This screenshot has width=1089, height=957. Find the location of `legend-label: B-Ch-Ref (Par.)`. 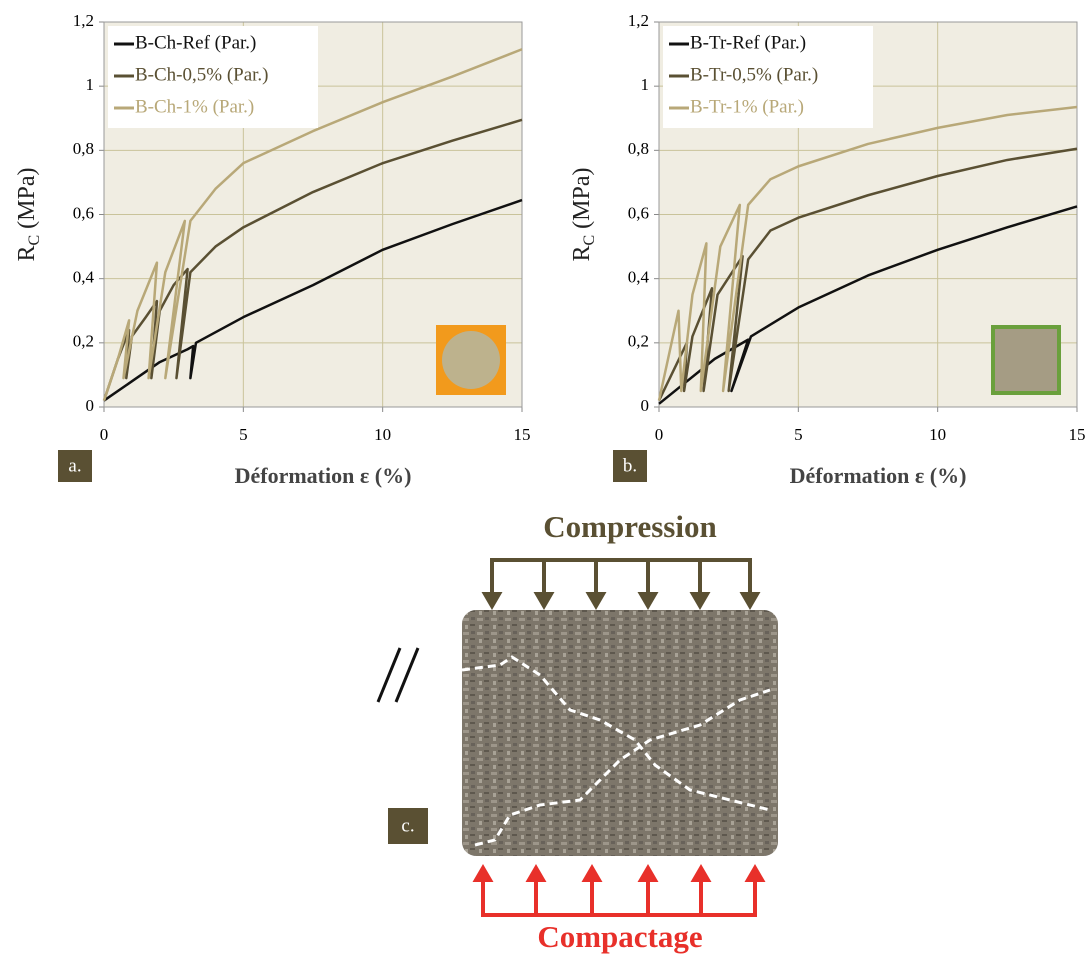

legend-label: B-Ch-Ref (Par.) is located at coordinates (195, 42).